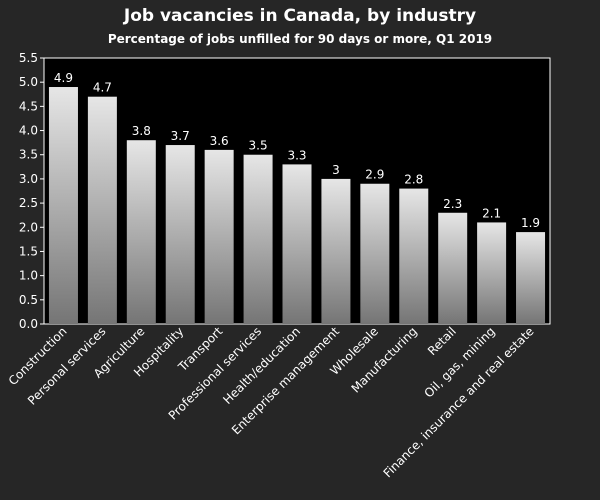 This screenshot has height=500, width=600. What do you see at coordinates (28, 179) in the screenshot?
I see `y-tick-label: 3.0` at bounding box center [28, 179].